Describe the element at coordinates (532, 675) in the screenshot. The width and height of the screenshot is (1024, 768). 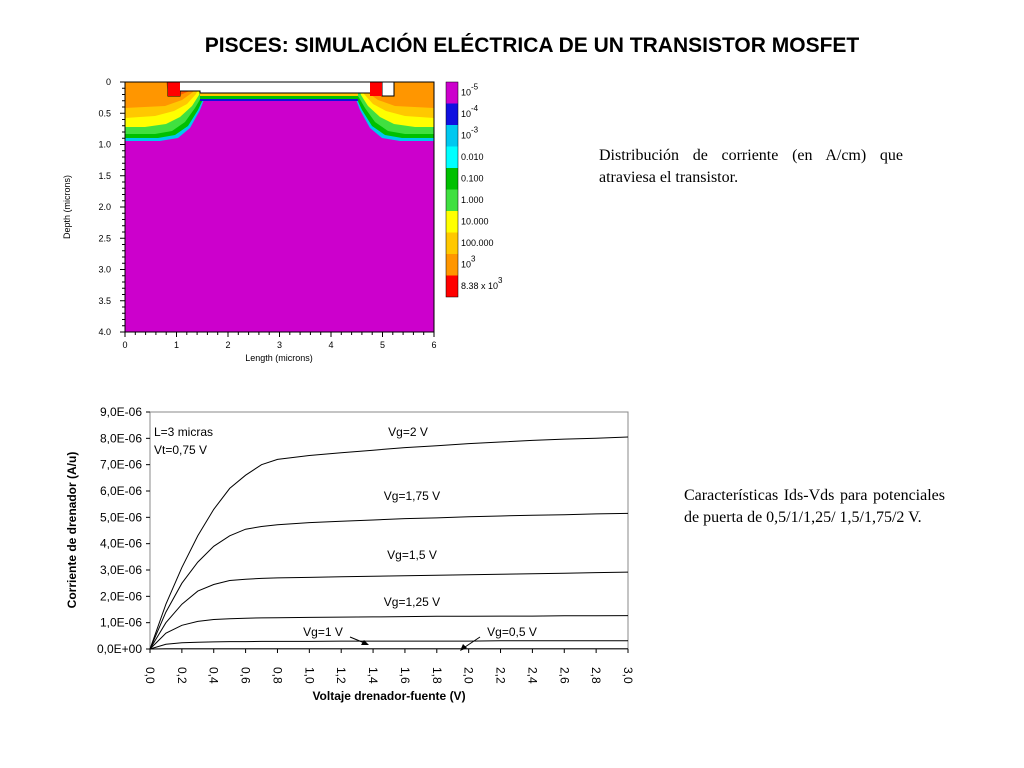
I see `iv-x-tick-label: 2,4` at that location.